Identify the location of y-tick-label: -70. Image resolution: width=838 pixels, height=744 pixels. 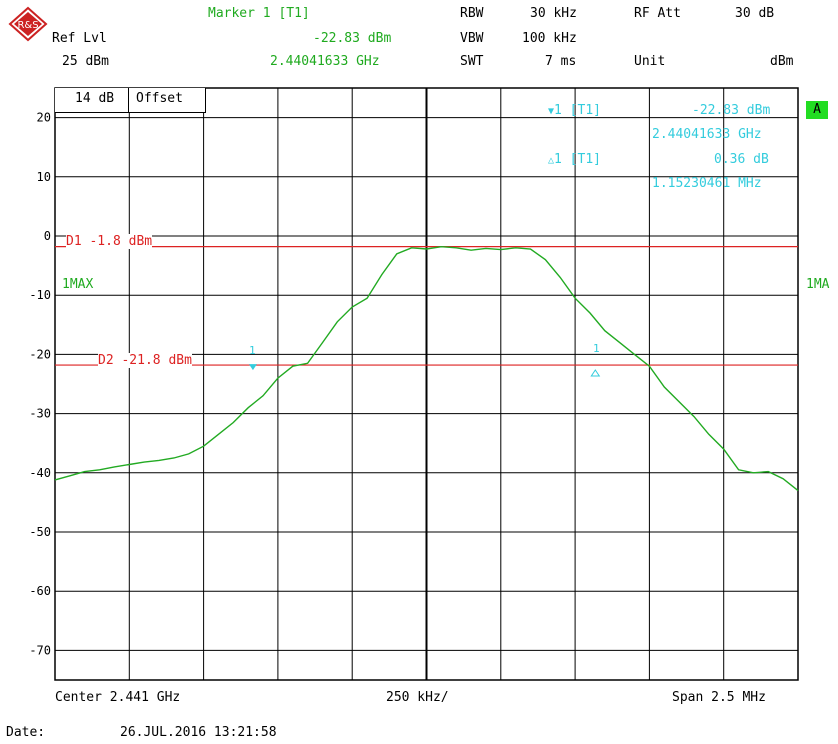
(40, 650).